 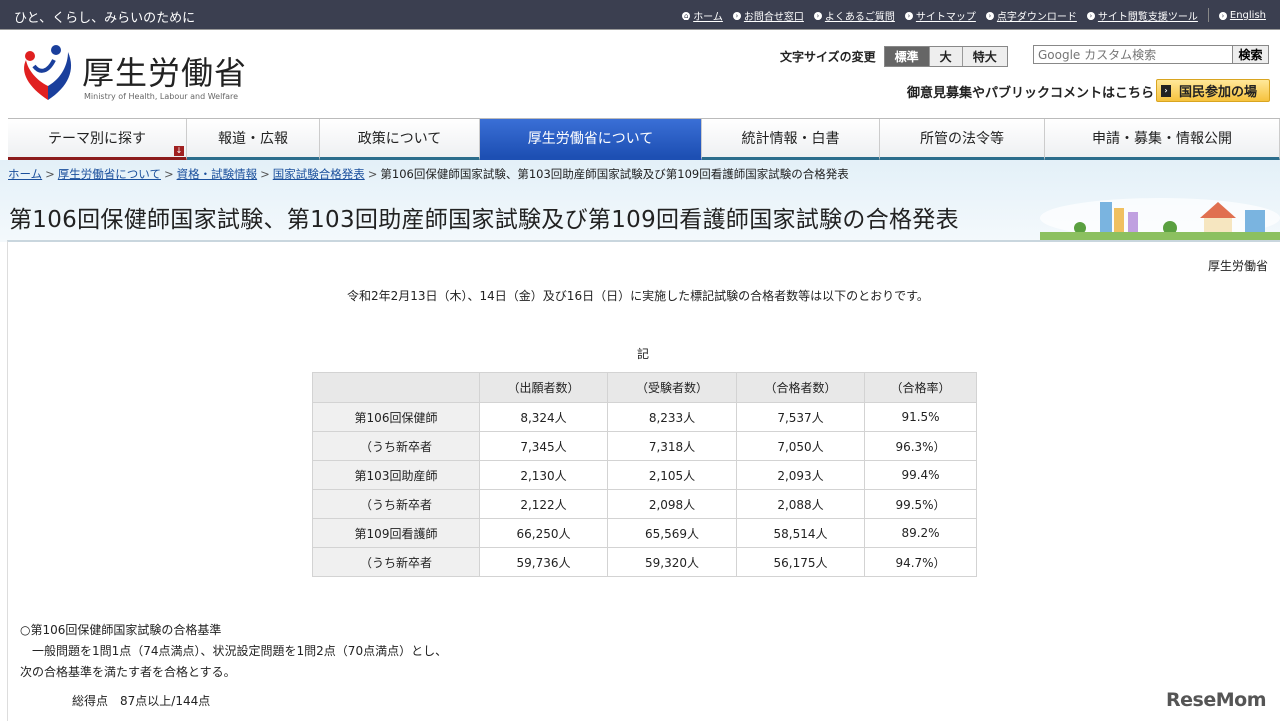 I want to click on braille-label: 点字ダウンロード, so click(x=1036, y=17).